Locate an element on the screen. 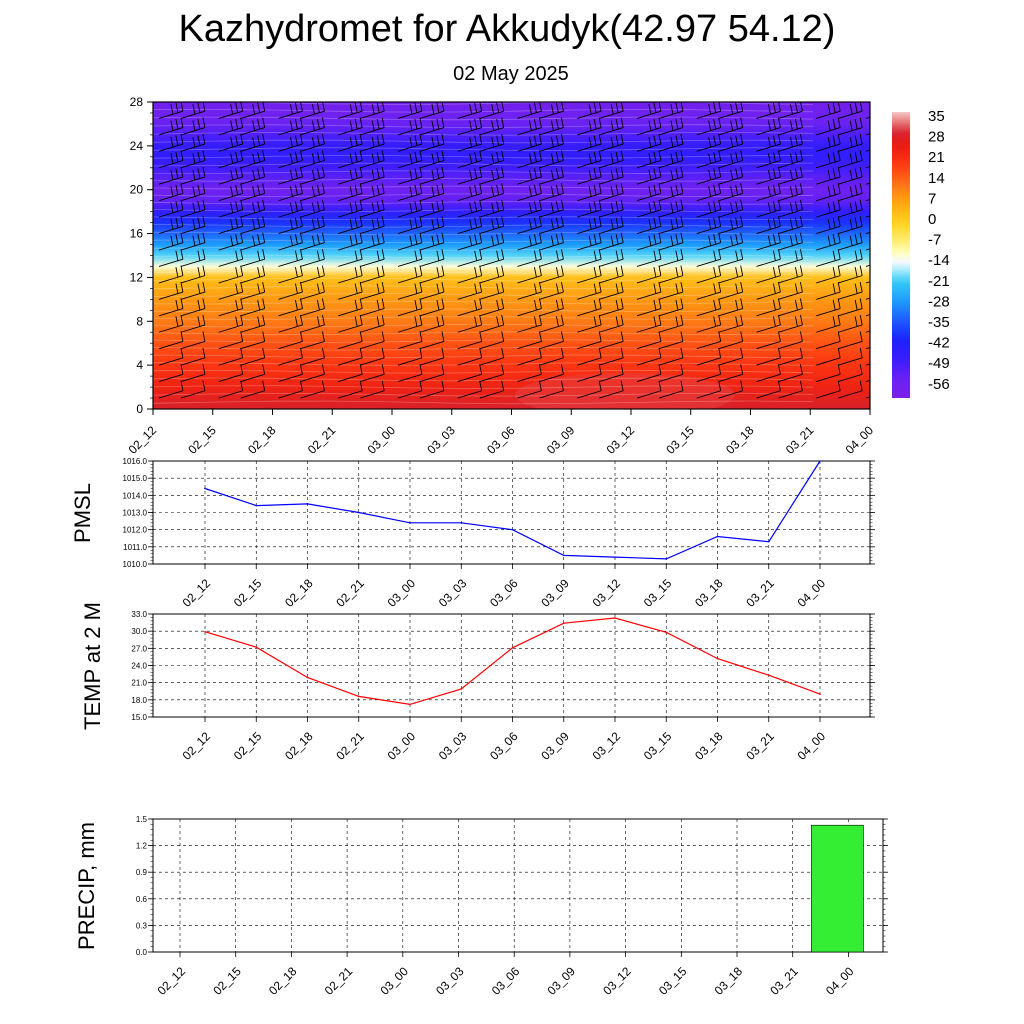 This screenshot has height=1024, width=1024. colorbar-label: -14 is located at coordinates (939, 260).